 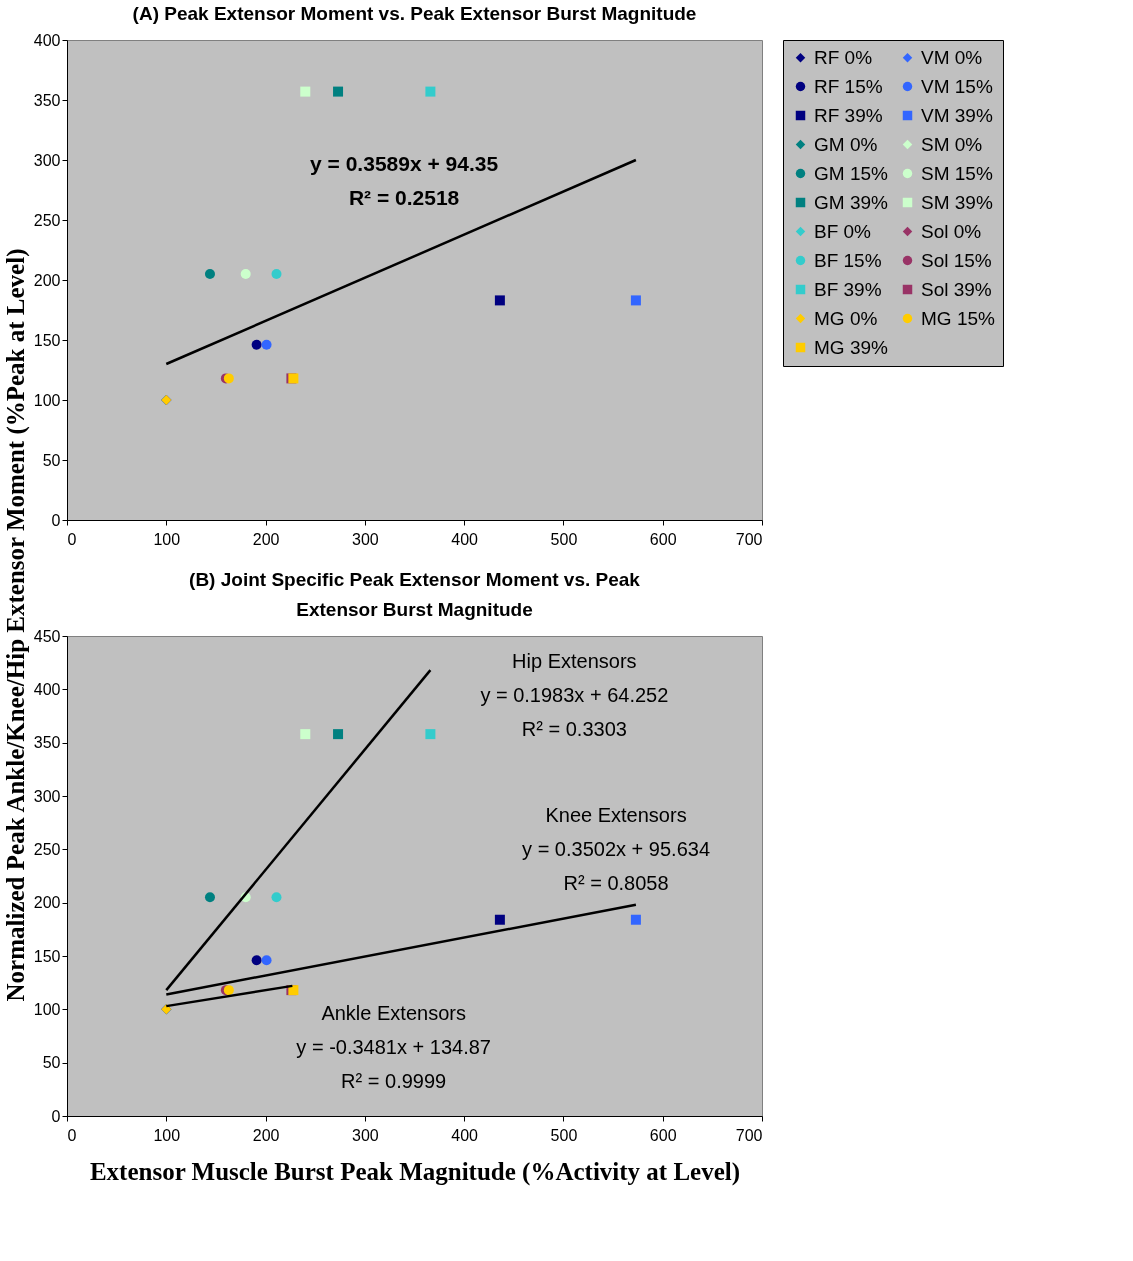 What do you see at coordinates (956, 260) in the screenshot?
I see `legend-label: Sol 15%` at bounding box center [956, 260].